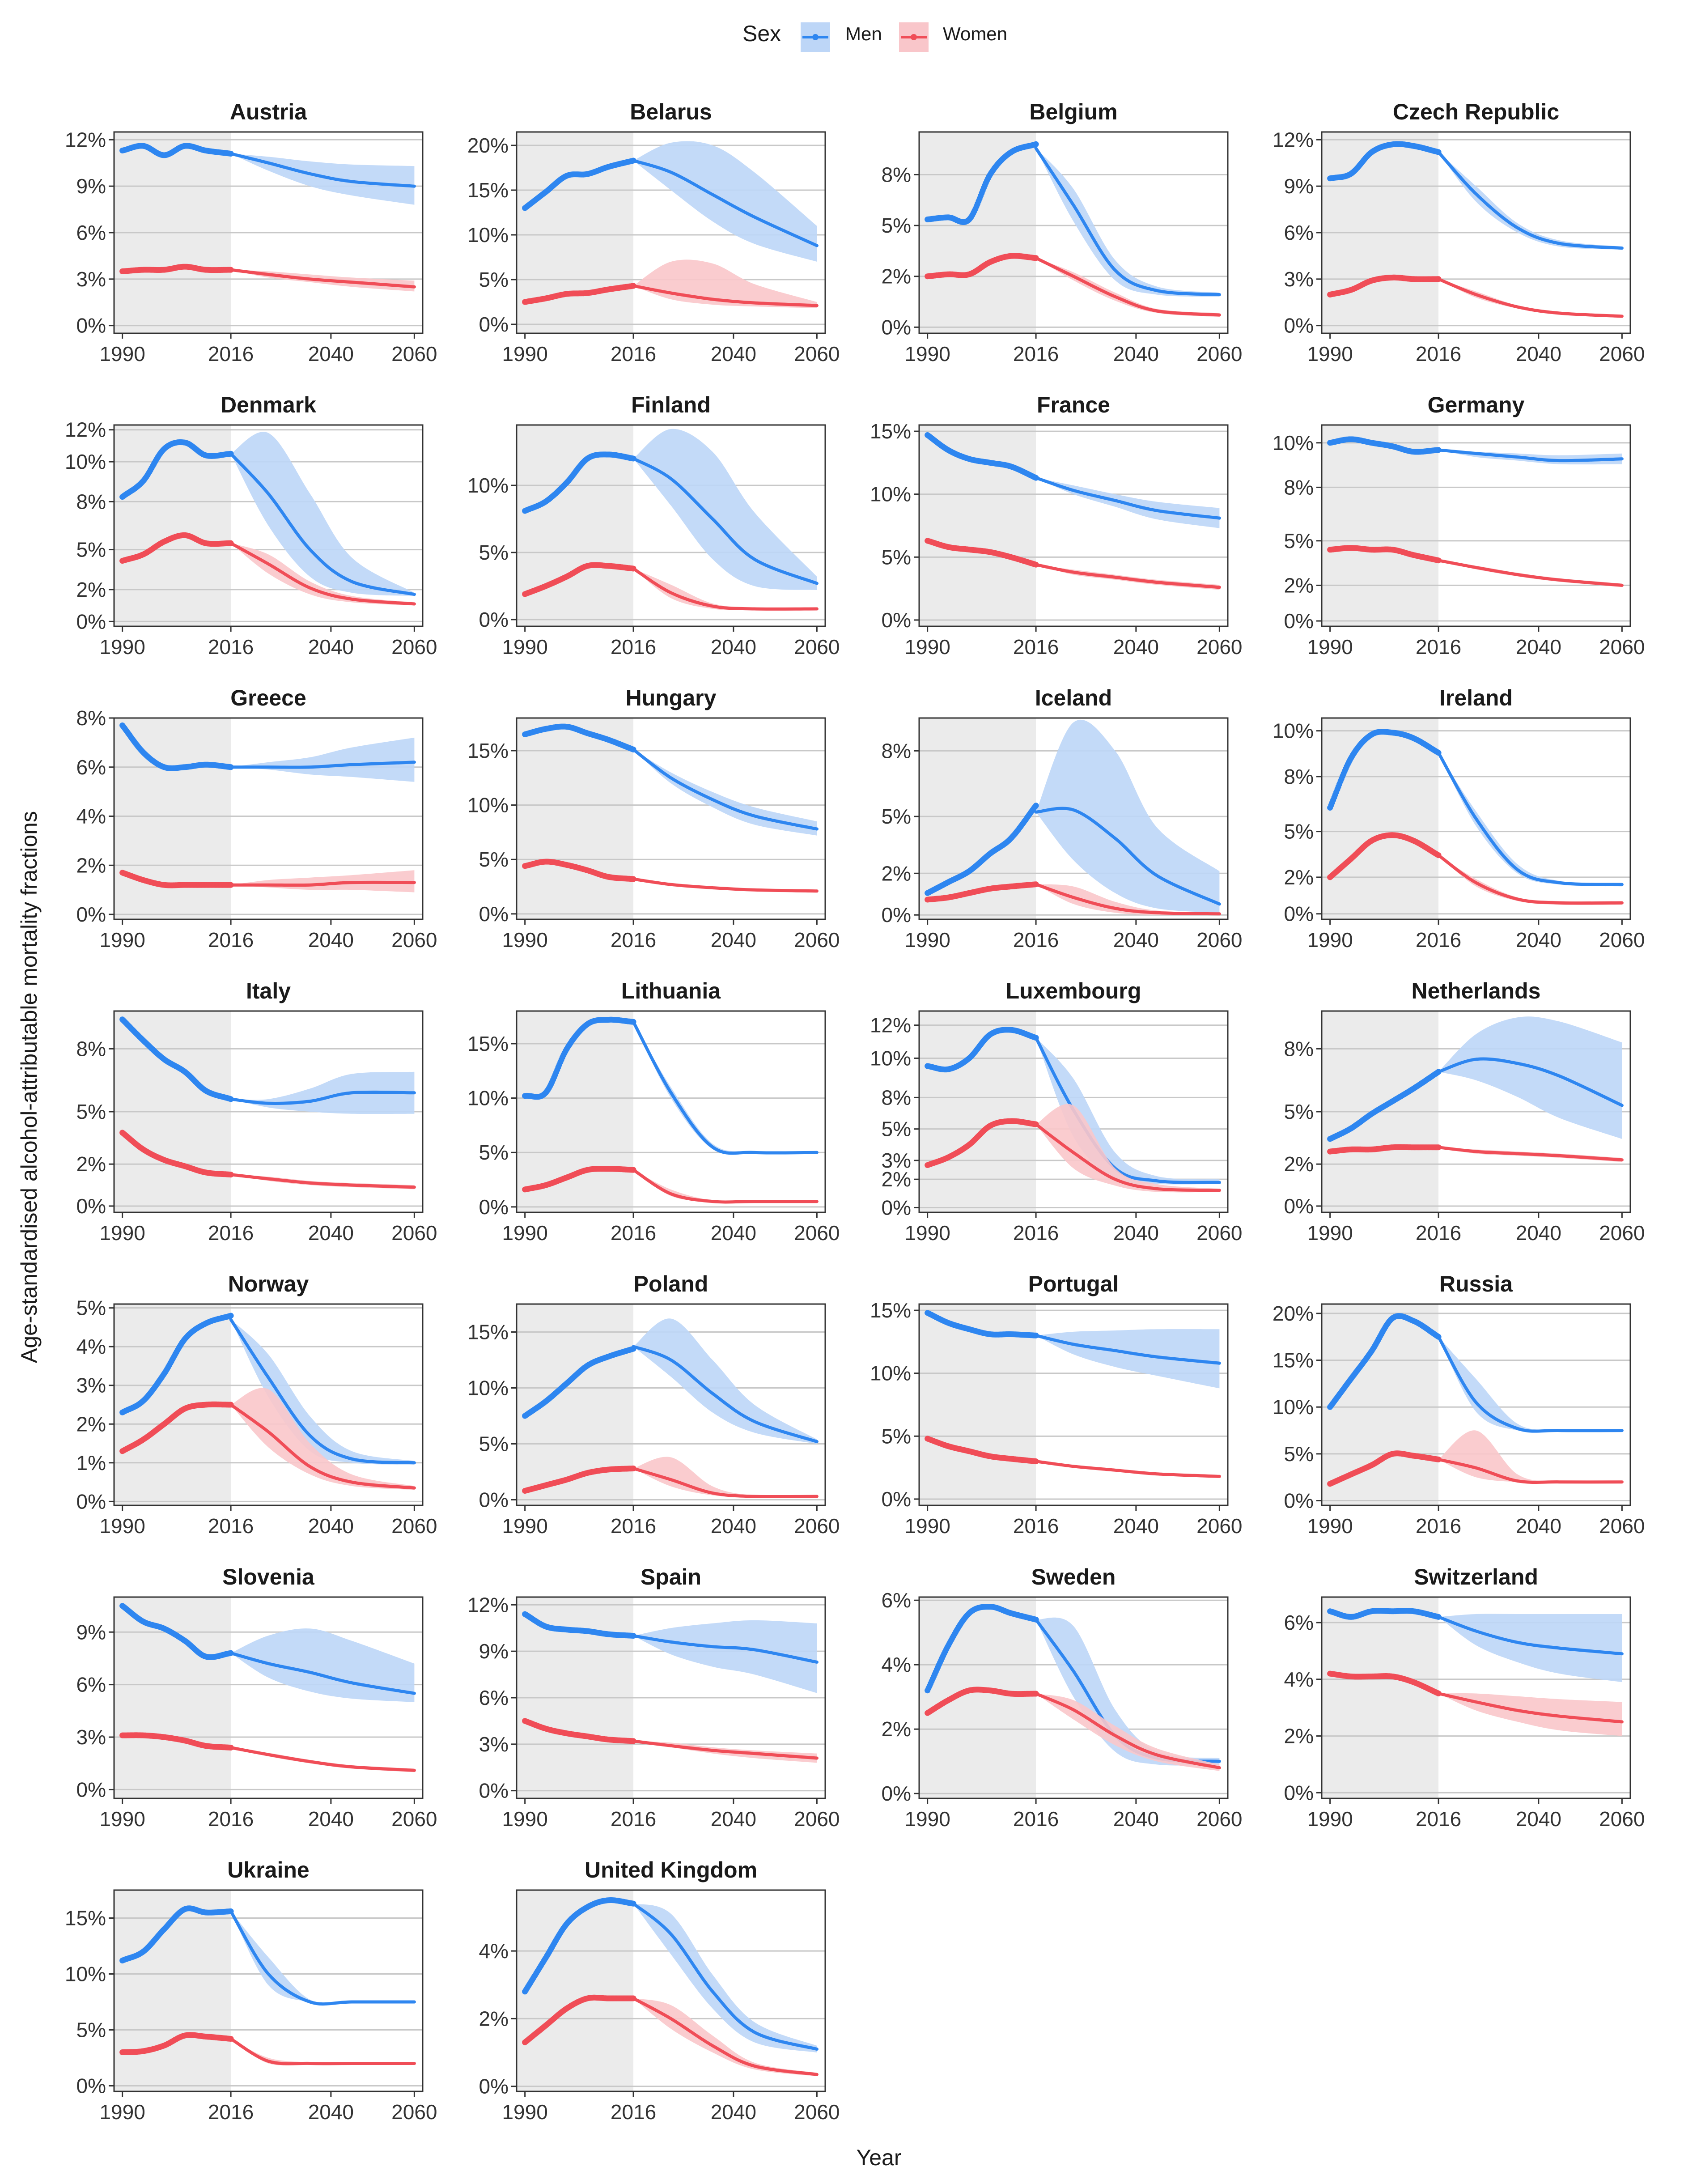 The width and height of the screenshot is (1684, 2184). Describe the element at coordinates (91, 279) in the screenshot. I see `y-tick-label: 3%` at that location.